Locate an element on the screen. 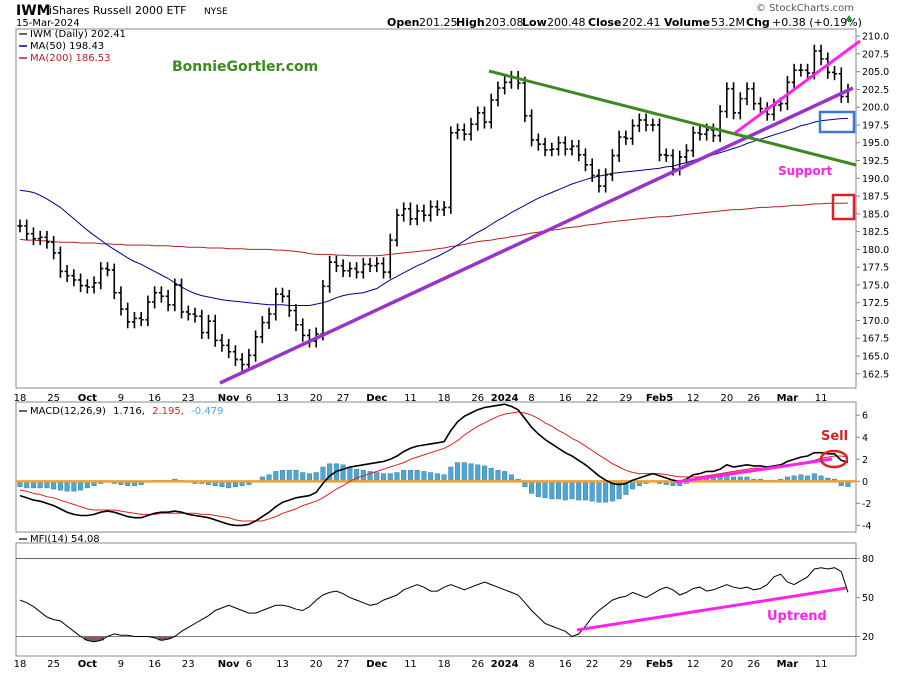  x-tick-label: 9 is located at coordinates (121, 398).